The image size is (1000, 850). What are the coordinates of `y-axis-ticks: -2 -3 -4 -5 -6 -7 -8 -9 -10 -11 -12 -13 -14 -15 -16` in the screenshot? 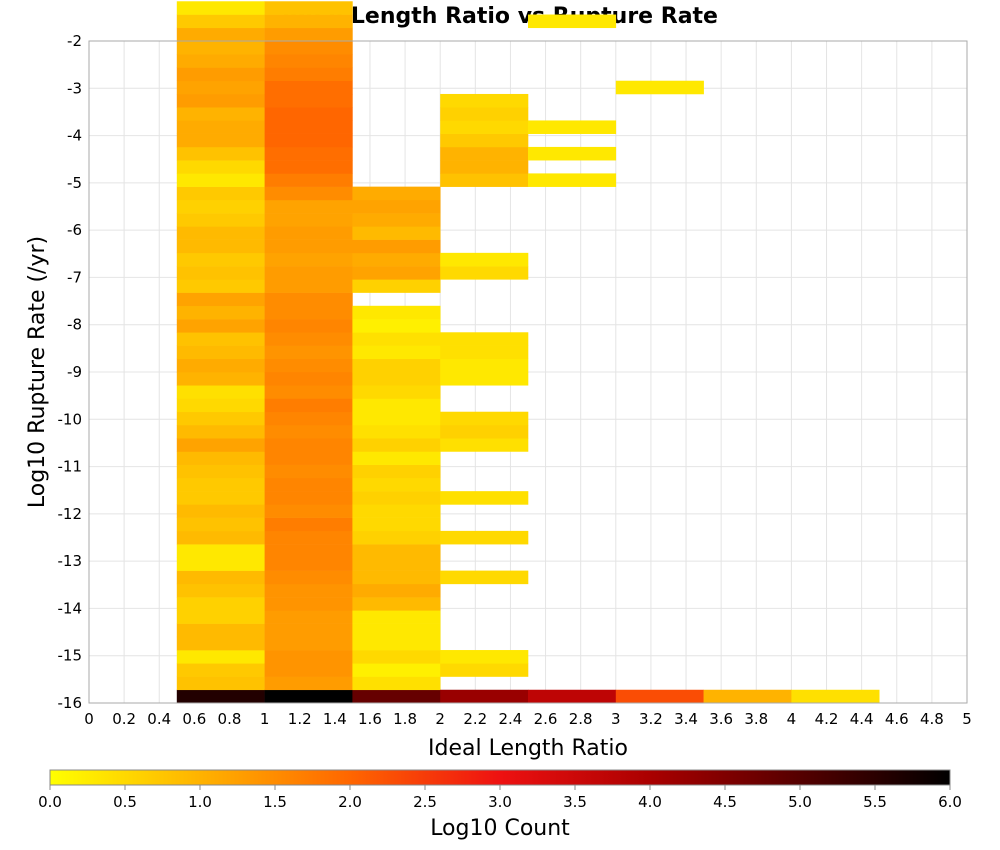 It's located at (70, 372).